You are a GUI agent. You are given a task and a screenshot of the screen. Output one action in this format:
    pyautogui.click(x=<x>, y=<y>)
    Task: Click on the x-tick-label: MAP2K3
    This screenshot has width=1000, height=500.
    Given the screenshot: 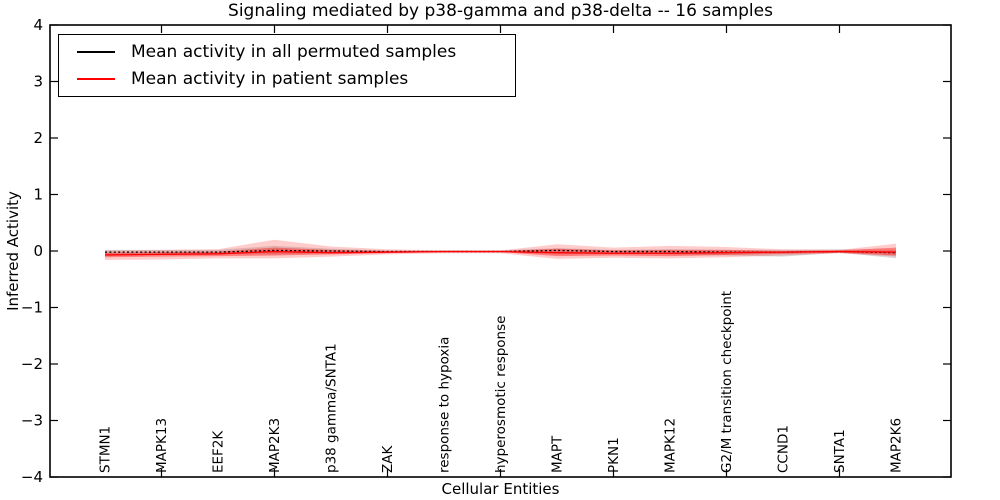 What is the action you would take?
    pyautogui.click(x=275, y=445)
    